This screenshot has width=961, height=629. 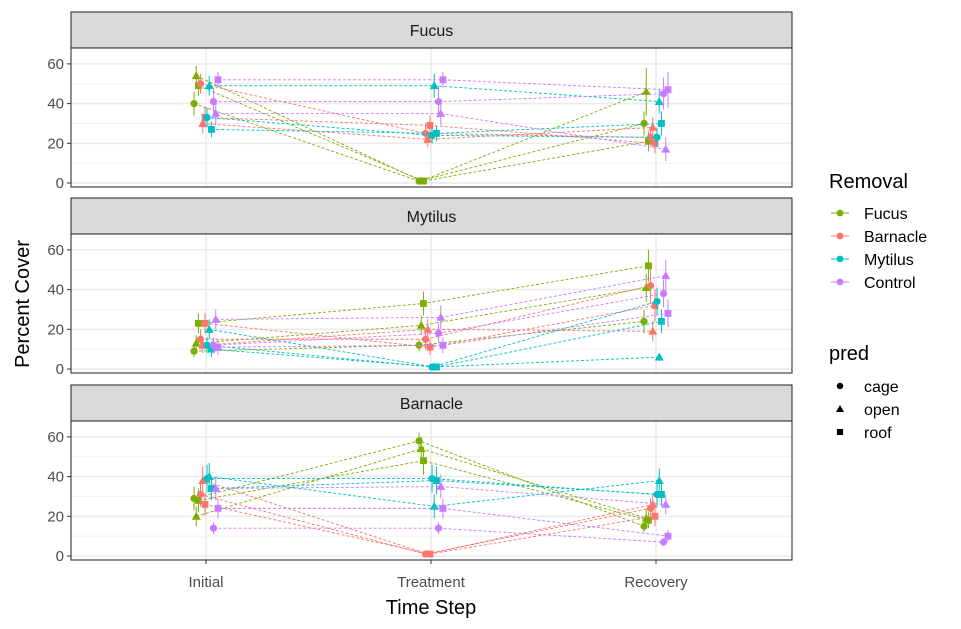 I want to click on facet-strip-label: Barnacle, so click(x=431, y=404).